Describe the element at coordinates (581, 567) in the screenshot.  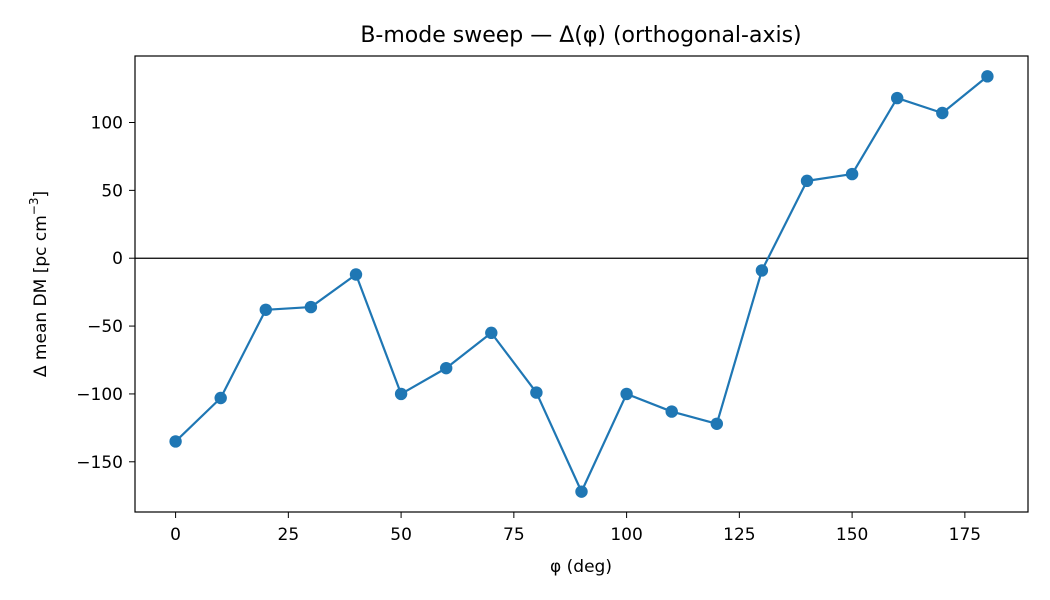
I see `x-axis-label: φ (deg)` at that location.